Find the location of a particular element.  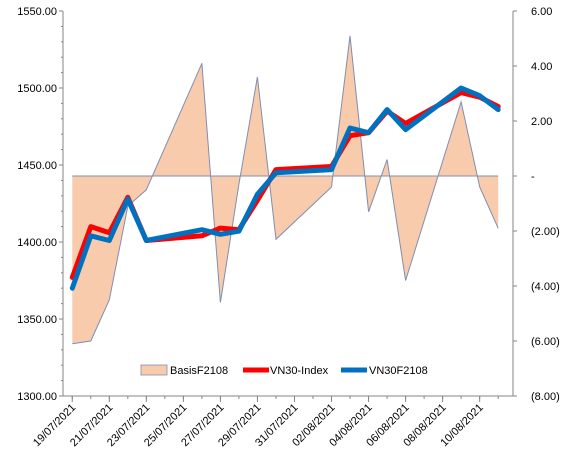

left-axis-tick-label: 1350.00 is located at coordinates (37, 320).